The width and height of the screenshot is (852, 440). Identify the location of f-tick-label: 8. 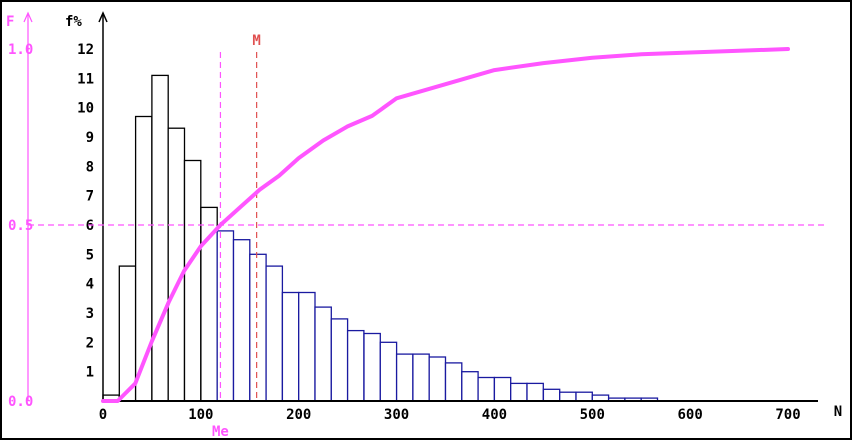
(90, 167).